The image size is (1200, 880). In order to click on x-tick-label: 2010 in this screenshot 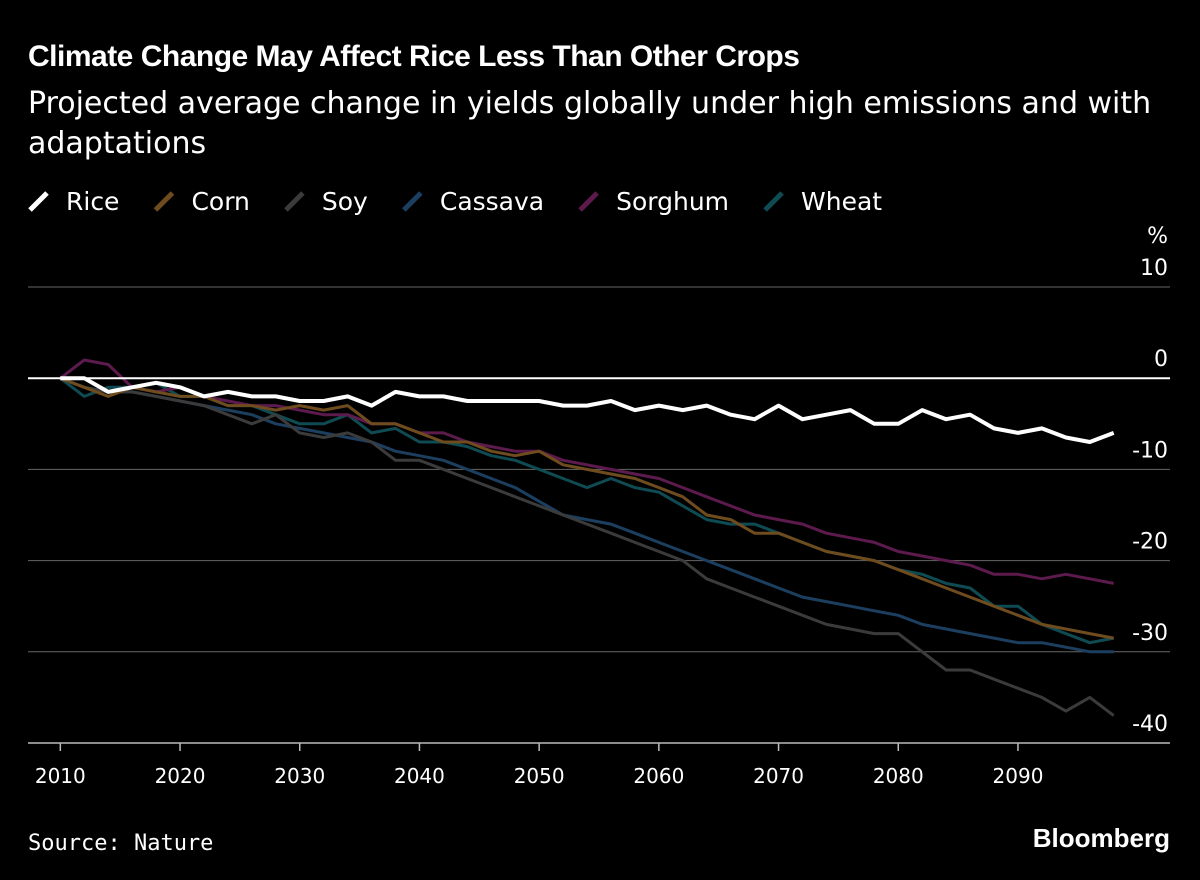, I will do `click(60, 776)`.